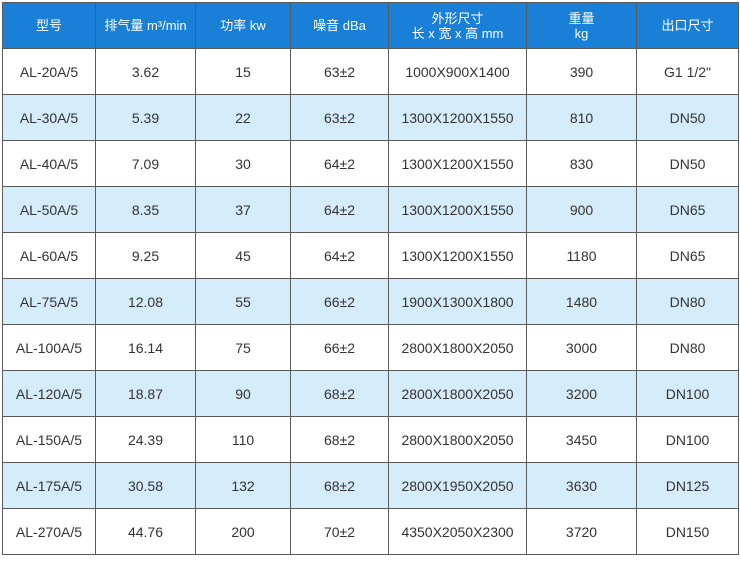  I want to click on weight-cell: 1180, so click(581, 255).